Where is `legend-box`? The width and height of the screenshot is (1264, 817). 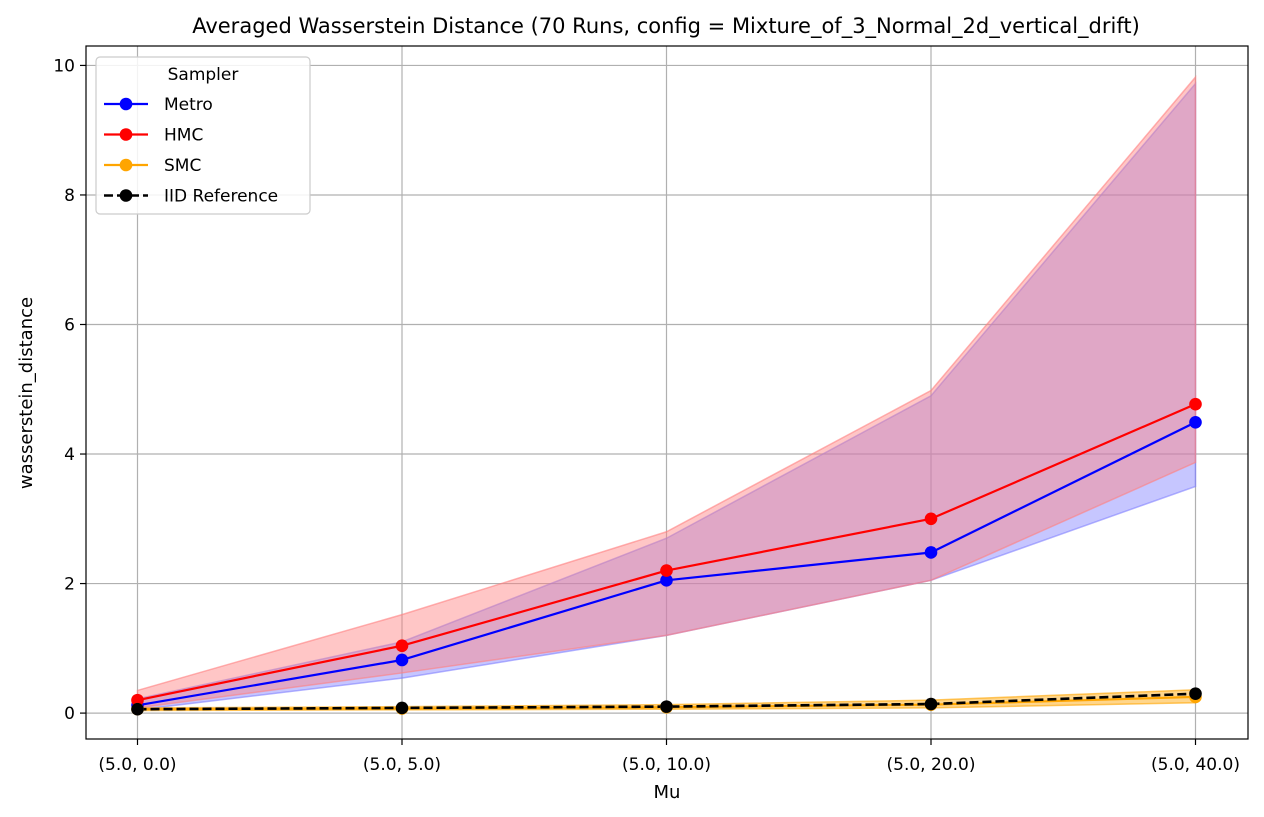 legend-box is located at coordinates (203, 135).